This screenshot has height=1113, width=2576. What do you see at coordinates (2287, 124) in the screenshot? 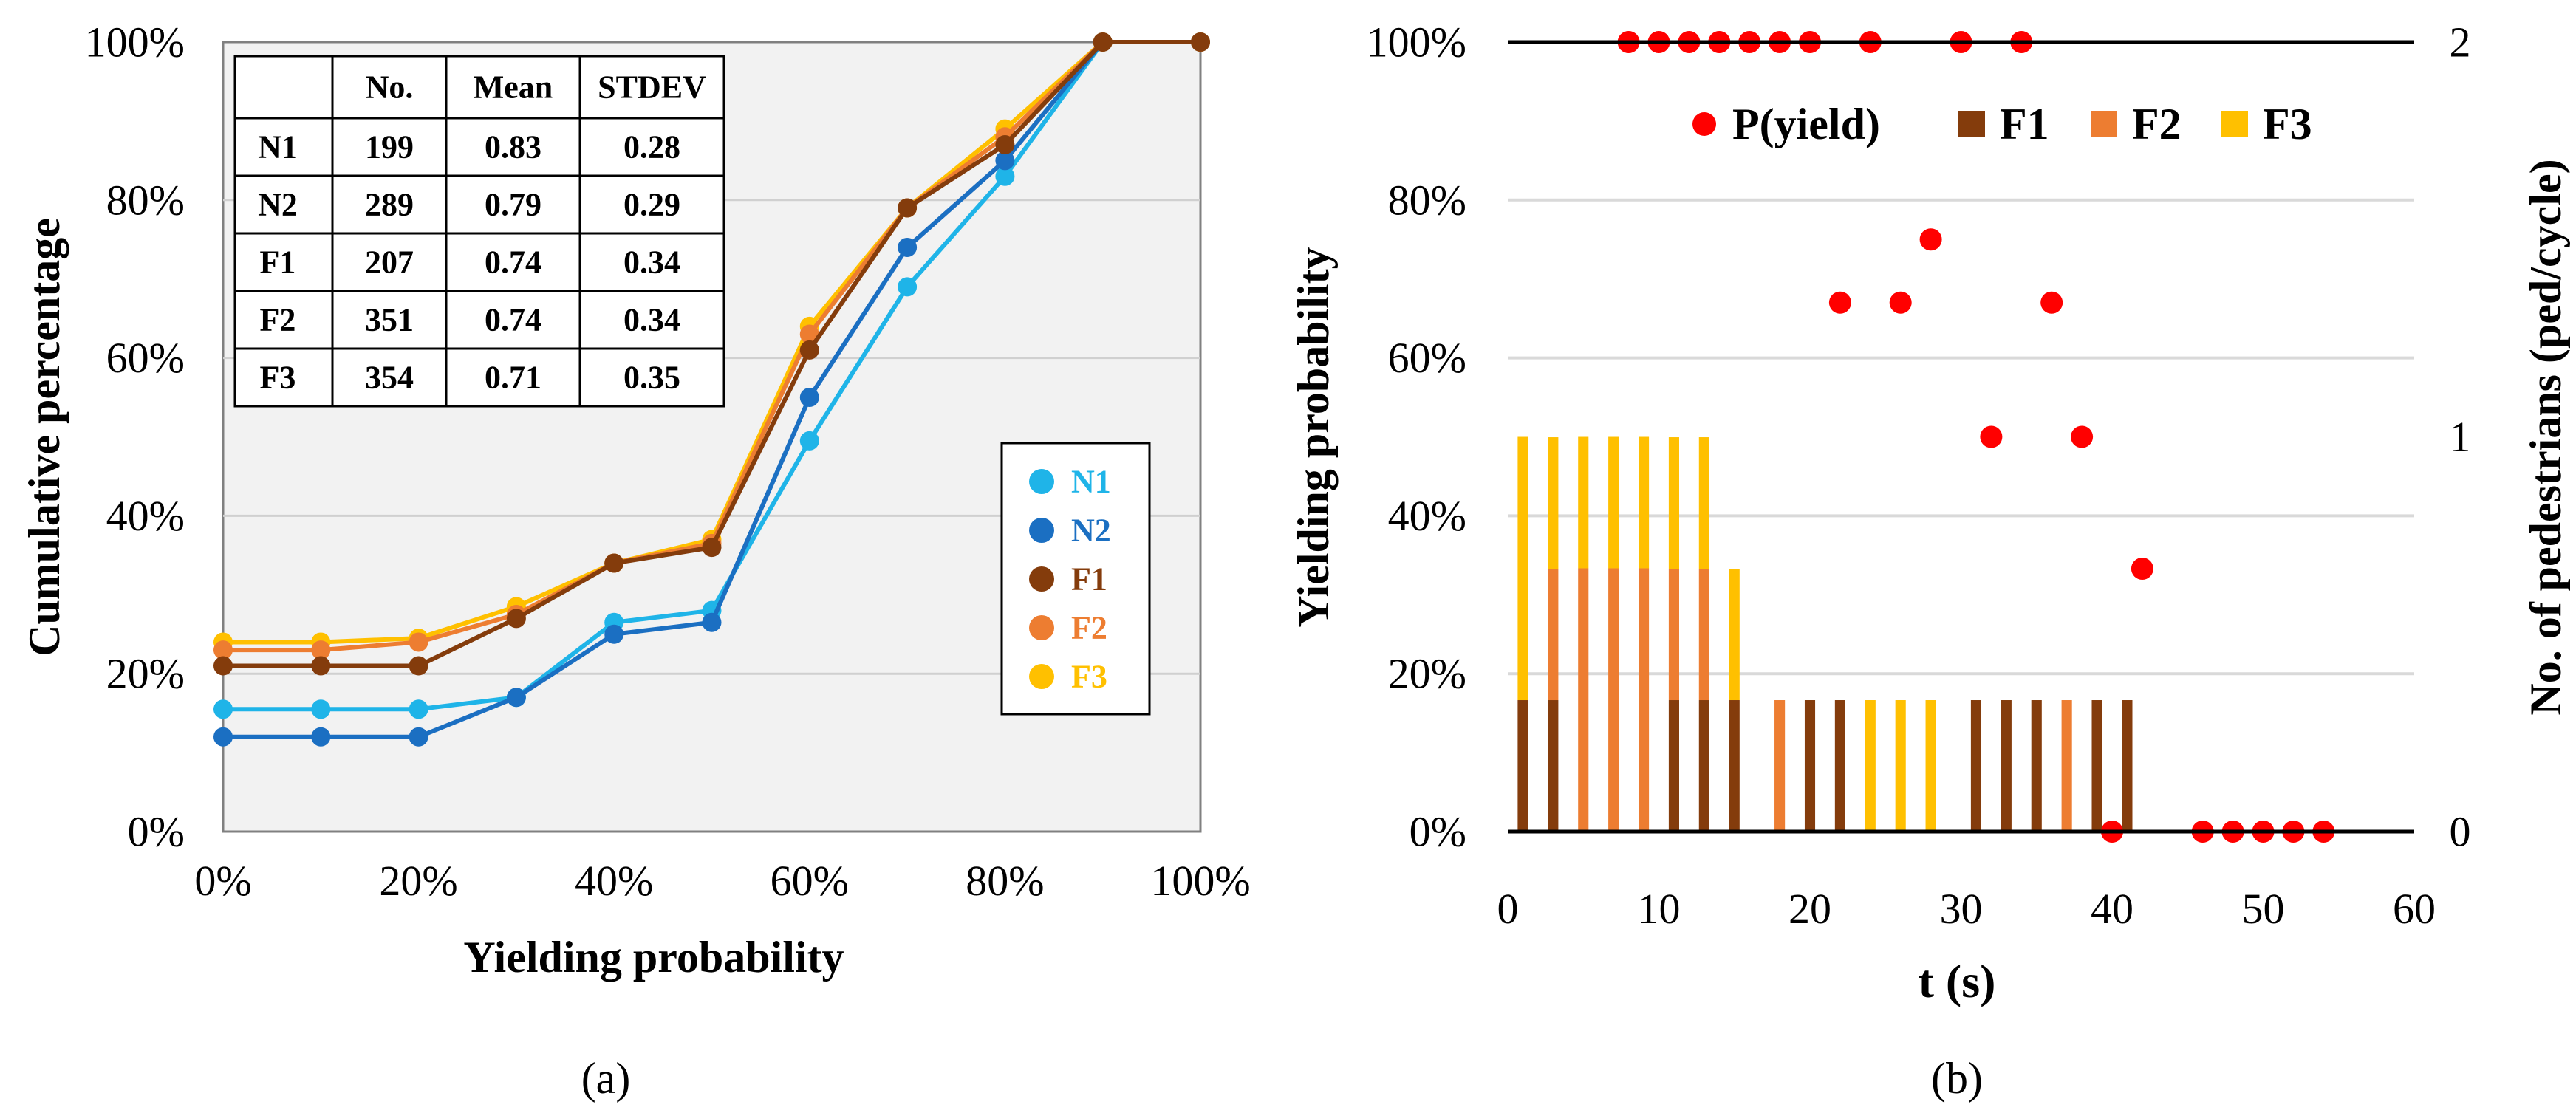
I see `legend-label-f3: F3` at bounding box center [2287, 124].